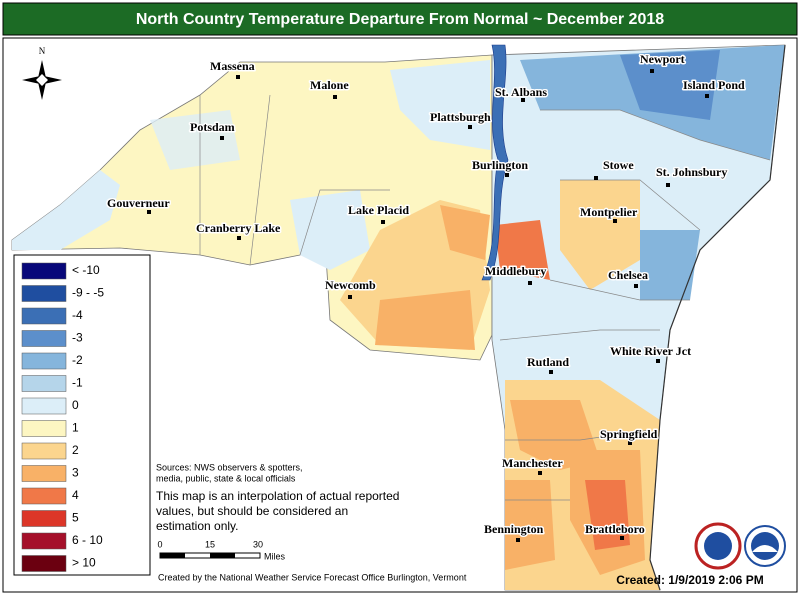 This screenshot has width=800, height=600. I want to click on city-label: Lake Placid, so click(378, 210).